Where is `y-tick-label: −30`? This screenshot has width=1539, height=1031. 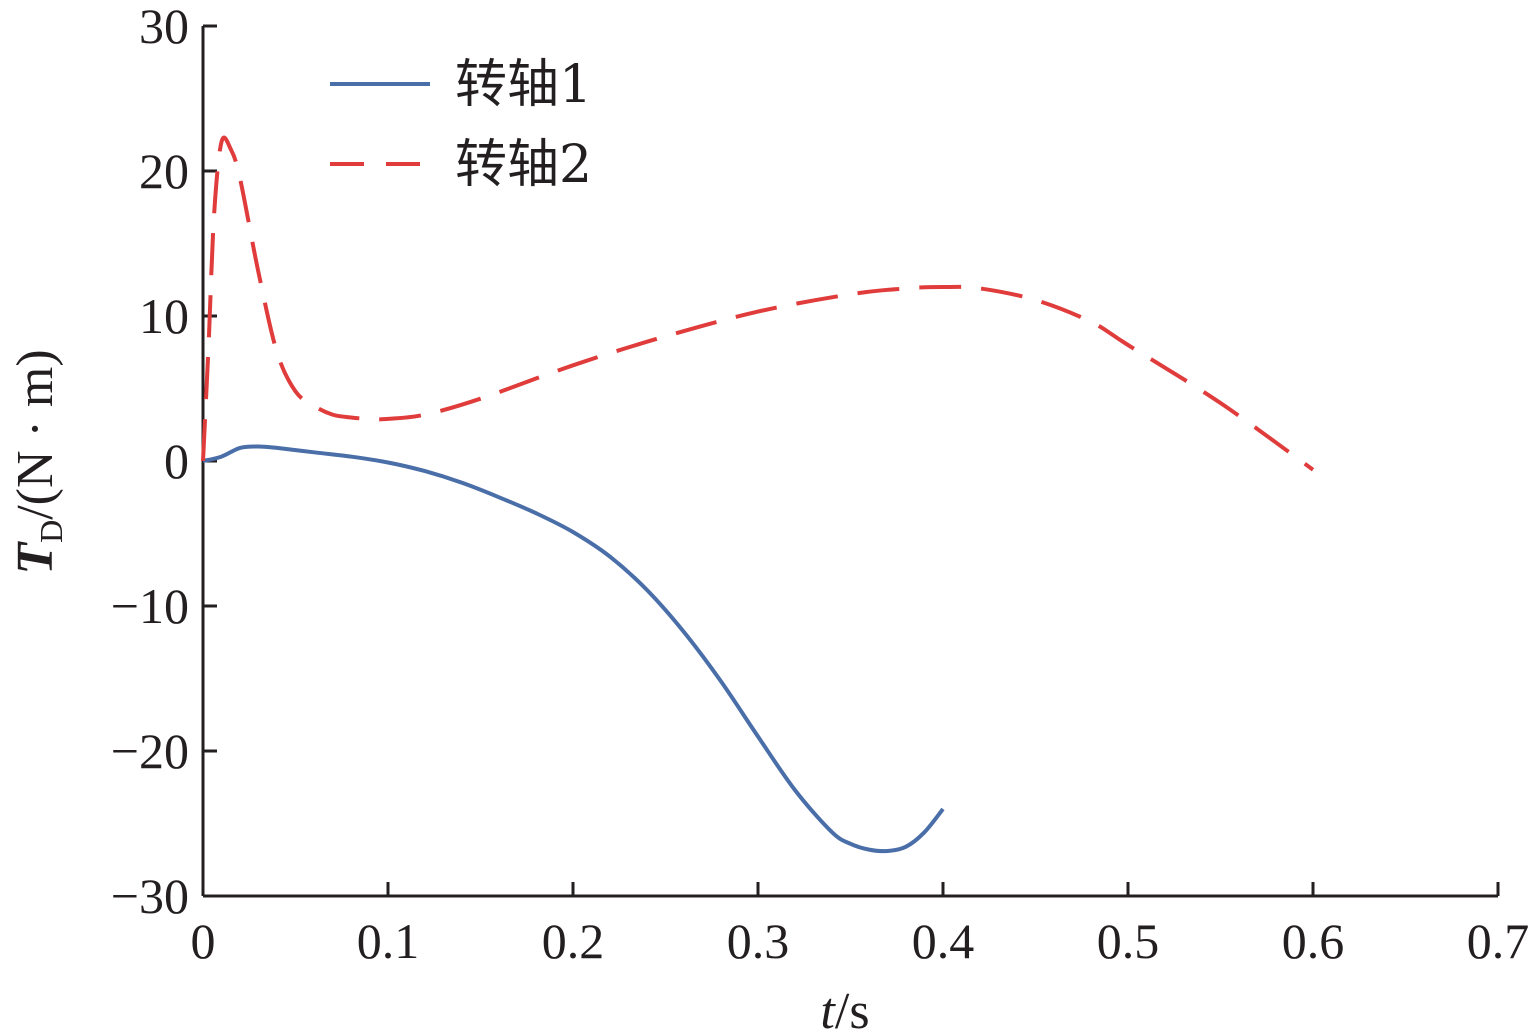
y-tick-label: −30 is located at coordinates (150, 896).